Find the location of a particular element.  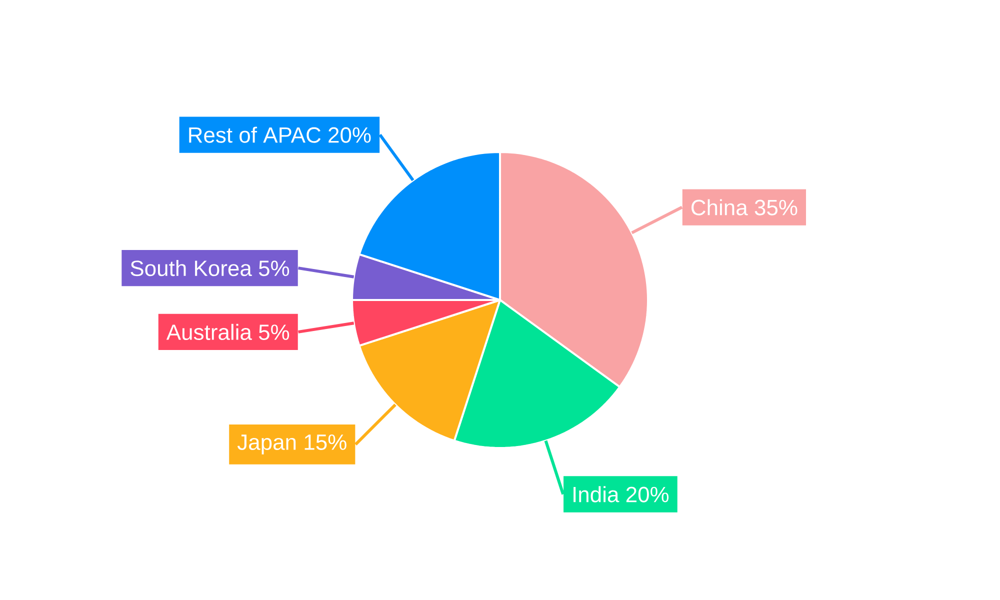

slice-label: Japan is located at coordinates (266, 444).